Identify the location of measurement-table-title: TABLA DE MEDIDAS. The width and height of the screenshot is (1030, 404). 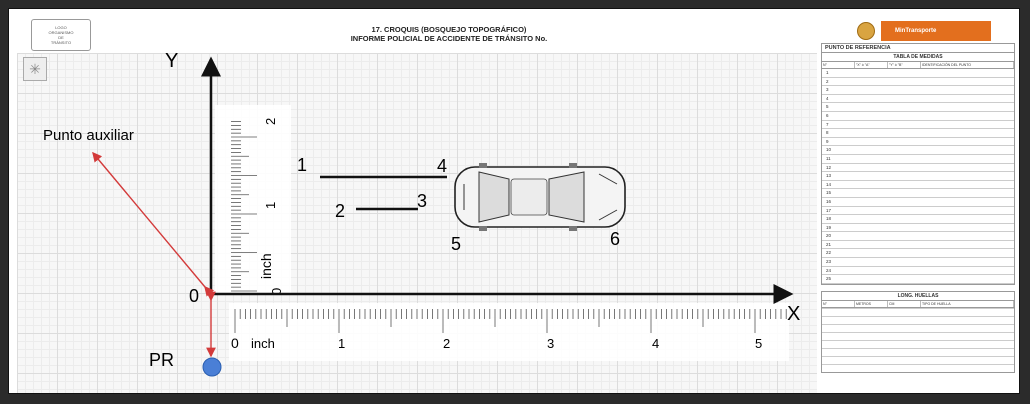
(918, 57).